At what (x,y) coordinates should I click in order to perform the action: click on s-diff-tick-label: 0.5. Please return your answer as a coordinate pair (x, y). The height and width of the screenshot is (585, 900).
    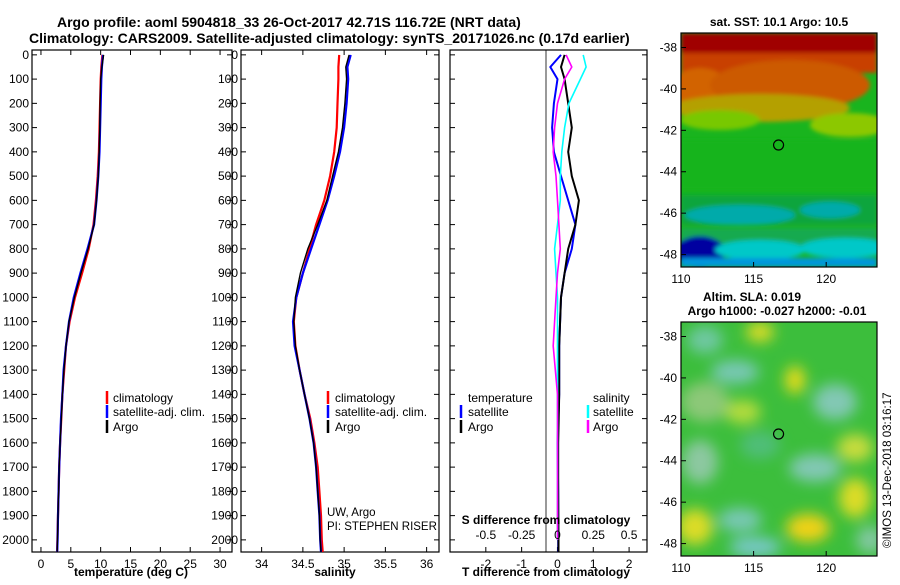
    Looking at the image, I should click on (629, 535).